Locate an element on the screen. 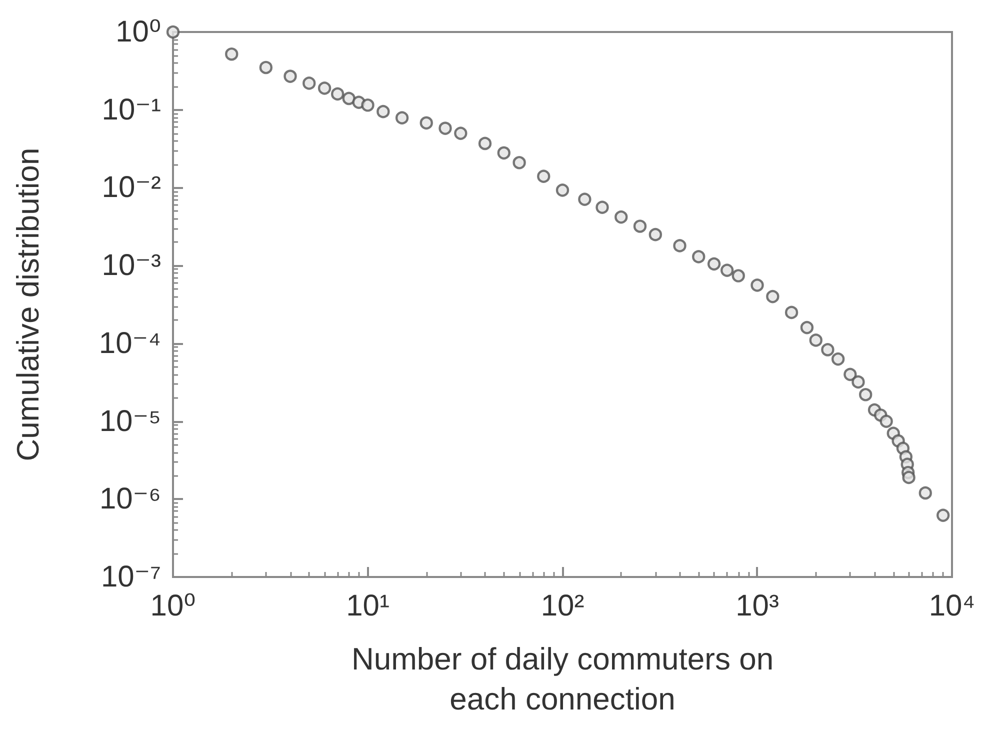  x-tick-label: 10² is located at coordinates (562, 606).